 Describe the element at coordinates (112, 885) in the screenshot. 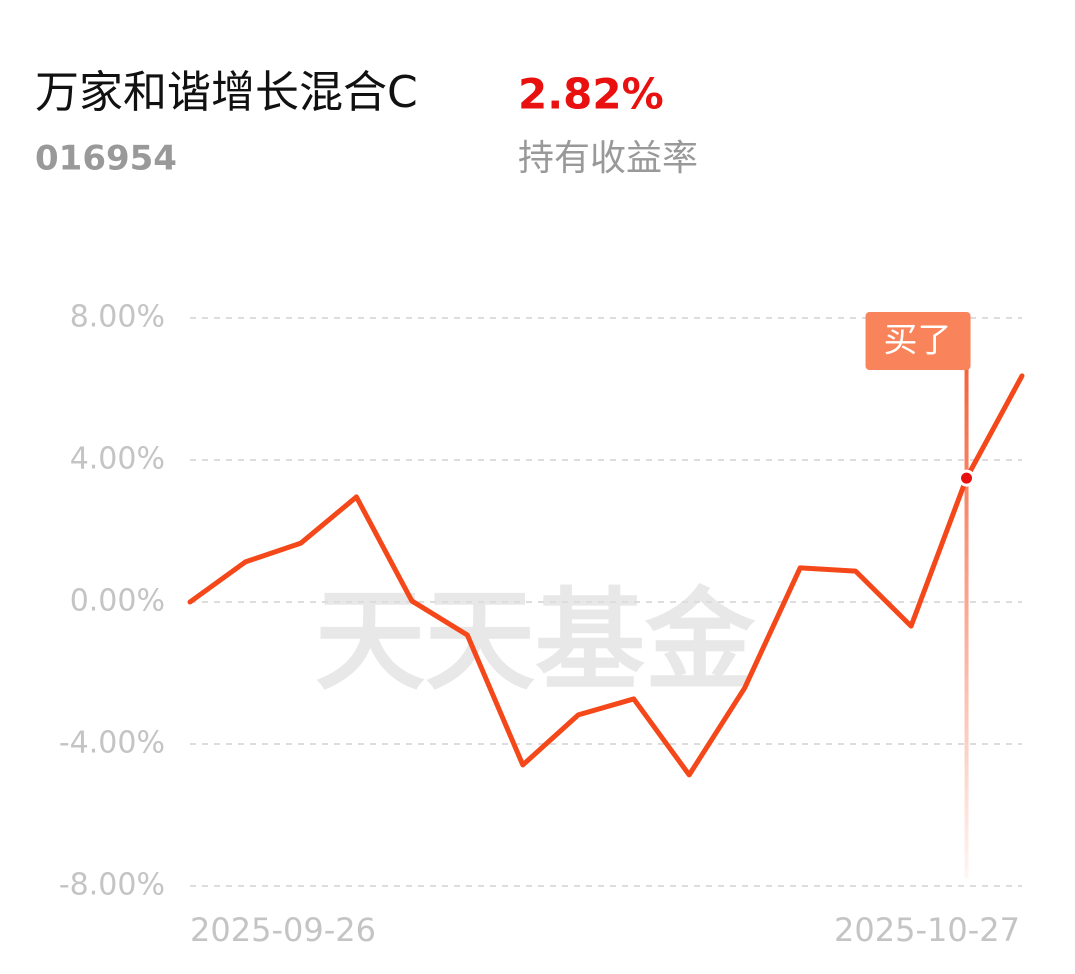

I see `y-tick-label: -8.00%` at that location.